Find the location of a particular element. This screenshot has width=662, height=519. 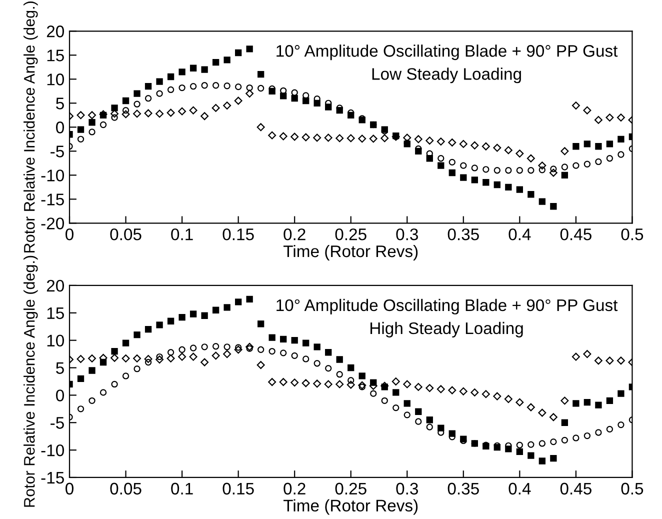

x-tick-label: 0 is located at coordinates (70, 234).